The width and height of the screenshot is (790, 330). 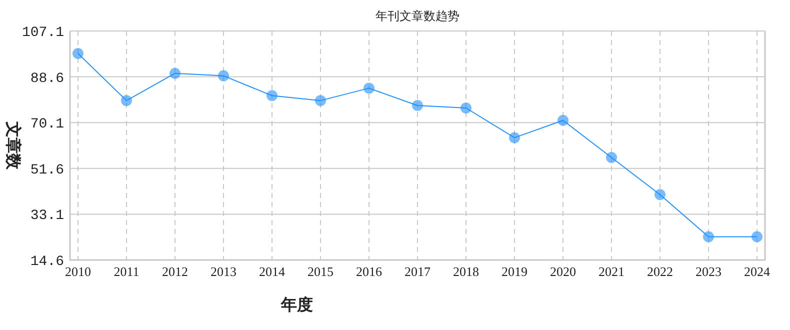 What do you see at coordinates (47, 78) in the screenshot?
I see `y-tick-label: 88.6` at bounding box center [47, 78].